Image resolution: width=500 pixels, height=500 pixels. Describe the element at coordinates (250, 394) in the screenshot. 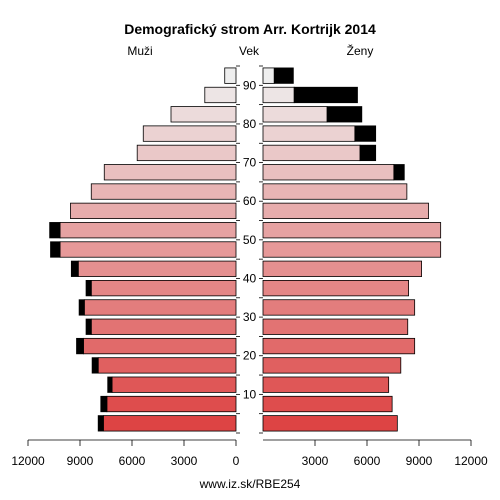

I see `age-tick-label: 10` at that location.